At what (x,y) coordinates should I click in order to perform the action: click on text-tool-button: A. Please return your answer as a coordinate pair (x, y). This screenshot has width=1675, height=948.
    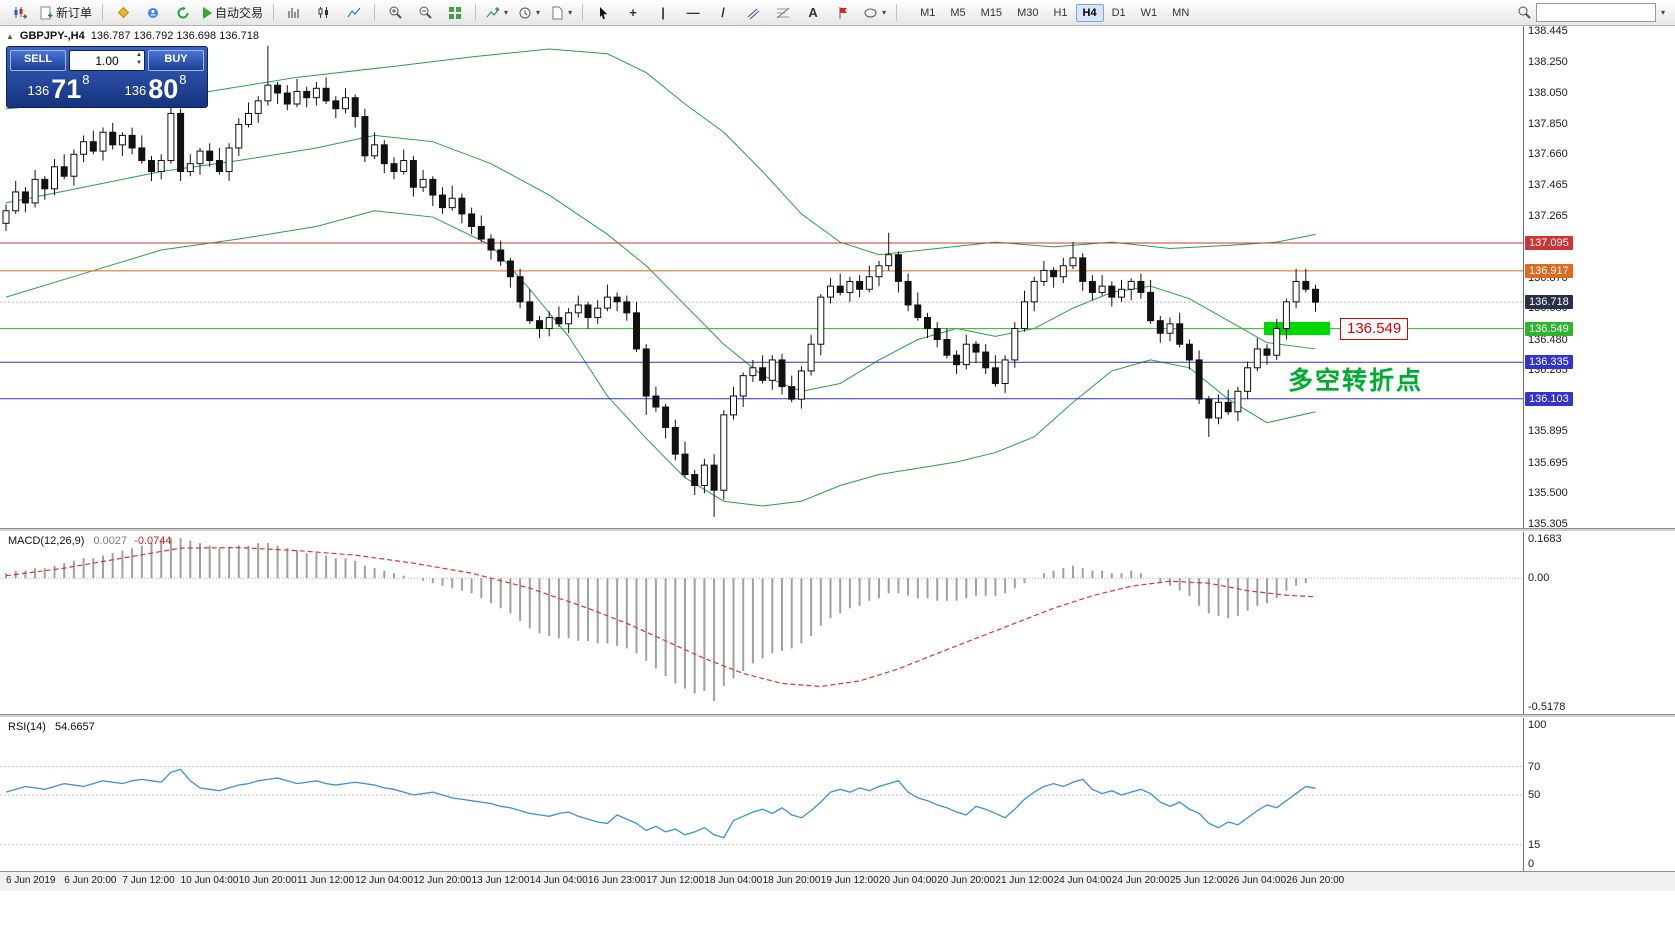
    Looking at the image, I should click on (813, 13).